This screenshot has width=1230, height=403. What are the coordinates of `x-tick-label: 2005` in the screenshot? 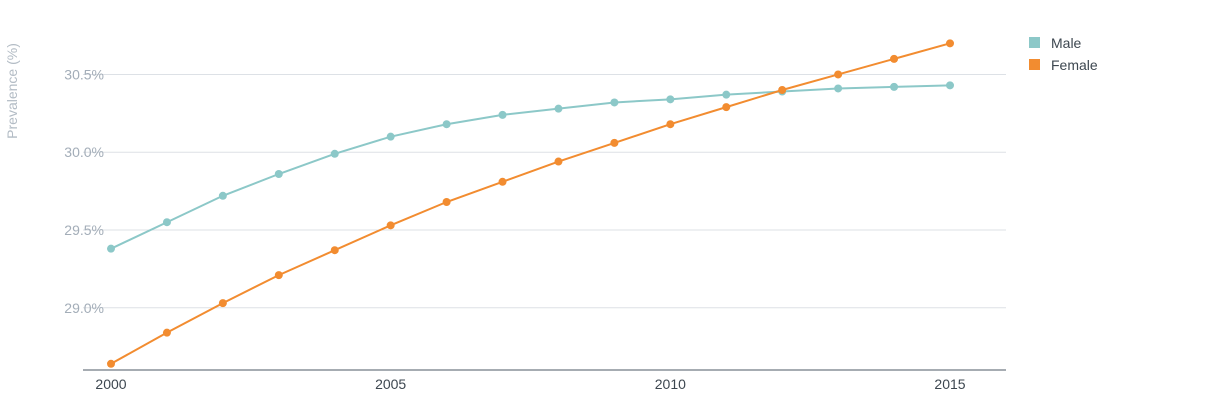 It's located at (390, 384).